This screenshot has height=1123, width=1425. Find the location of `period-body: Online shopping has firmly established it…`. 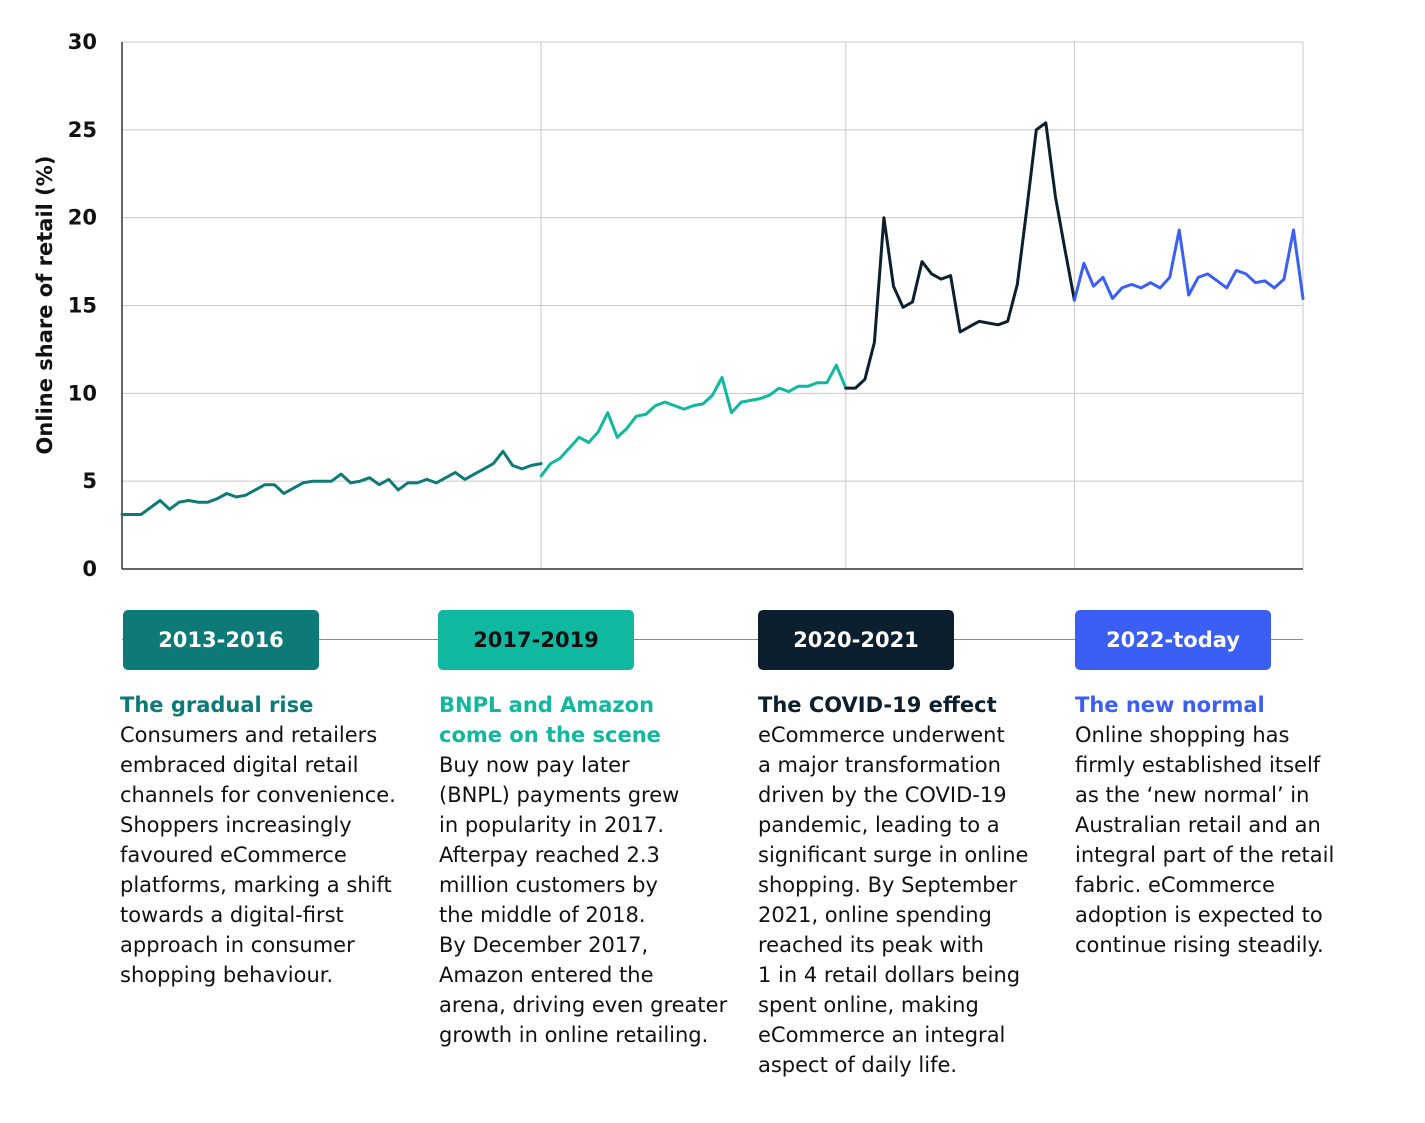

period-body: Online shopping has firmly established it… is located at coordinates (1225, 840).